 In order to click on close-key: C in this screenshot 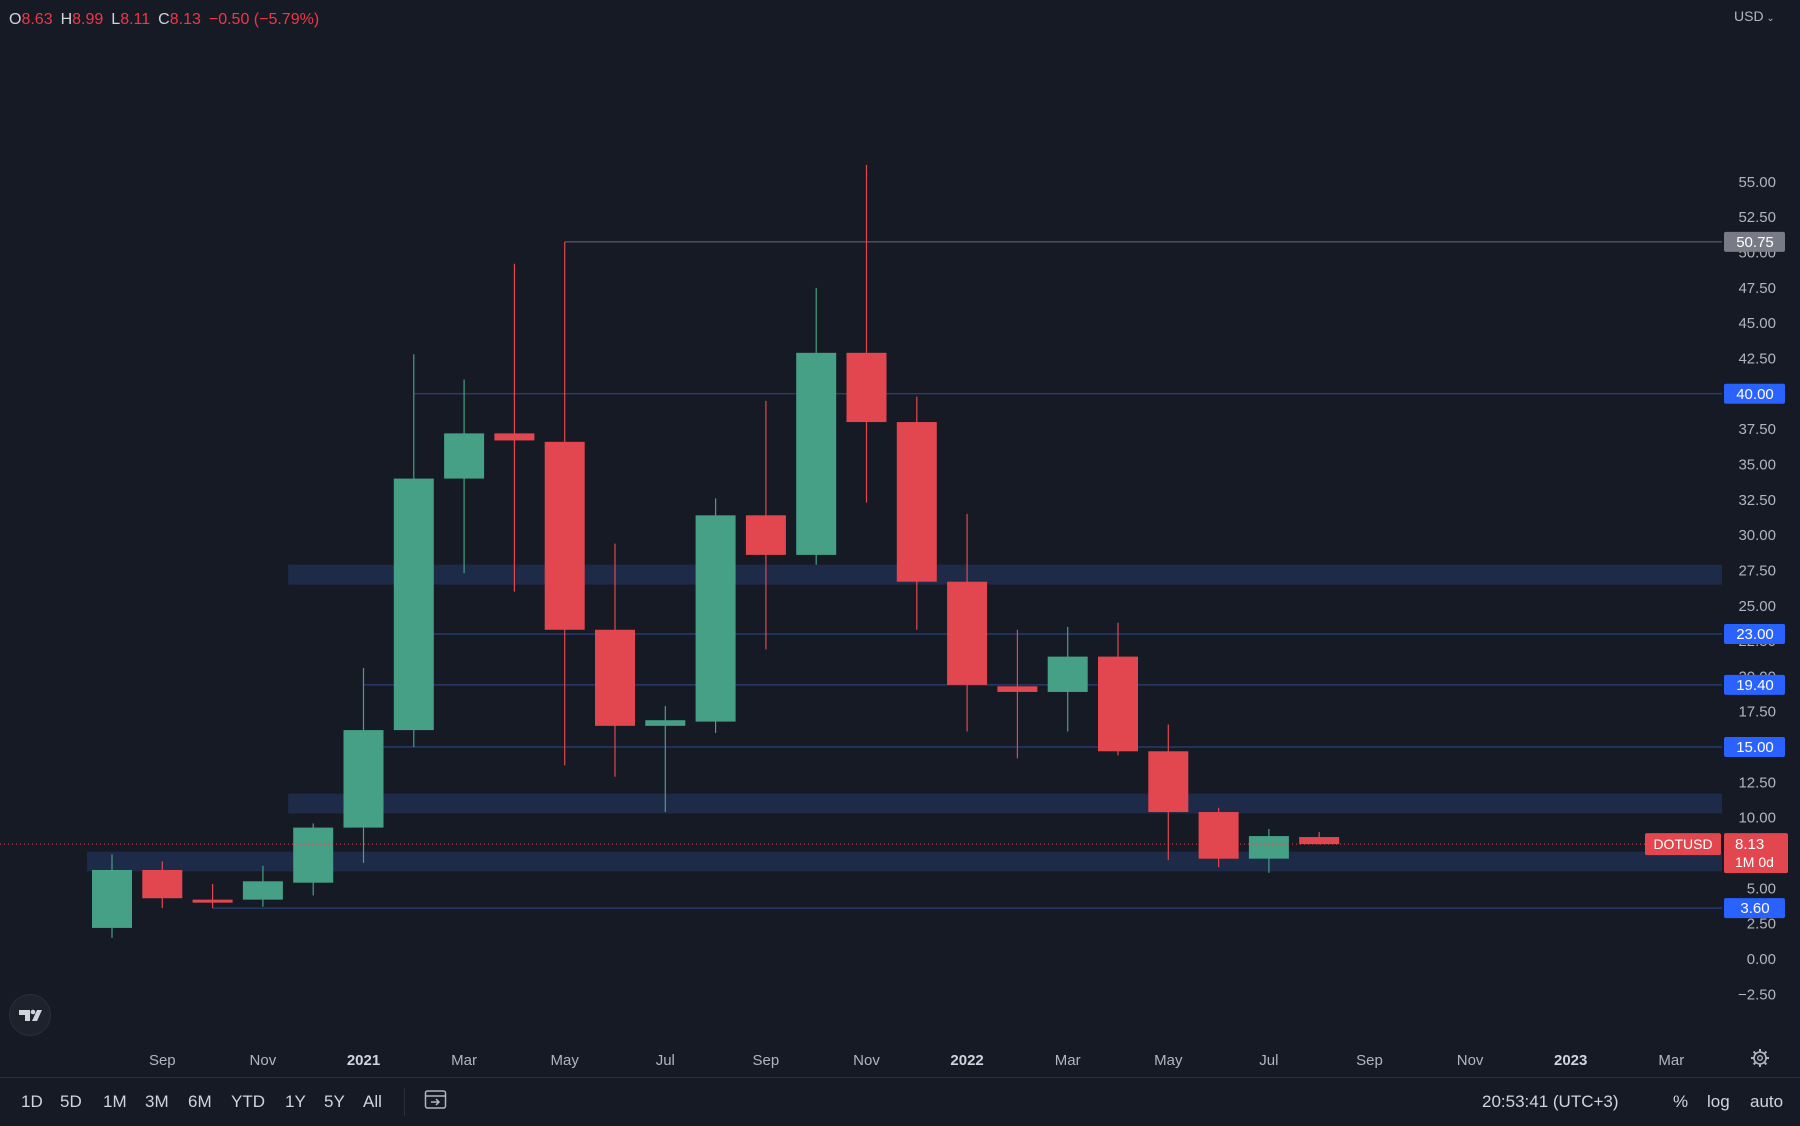, I will do `click(164, 19)`.